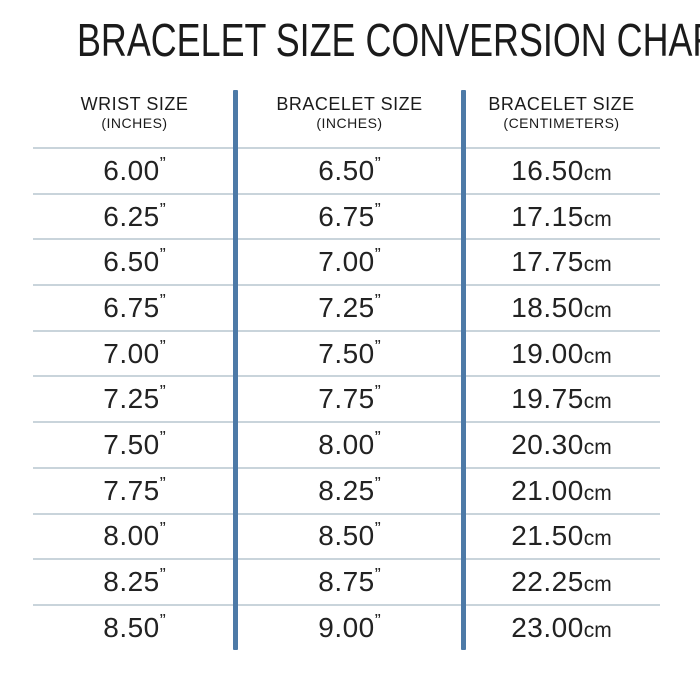 This screenshot has width=700, height=700. I want to click on bracelet-size-cm-cell: 16.50cm, so click(561, 171).